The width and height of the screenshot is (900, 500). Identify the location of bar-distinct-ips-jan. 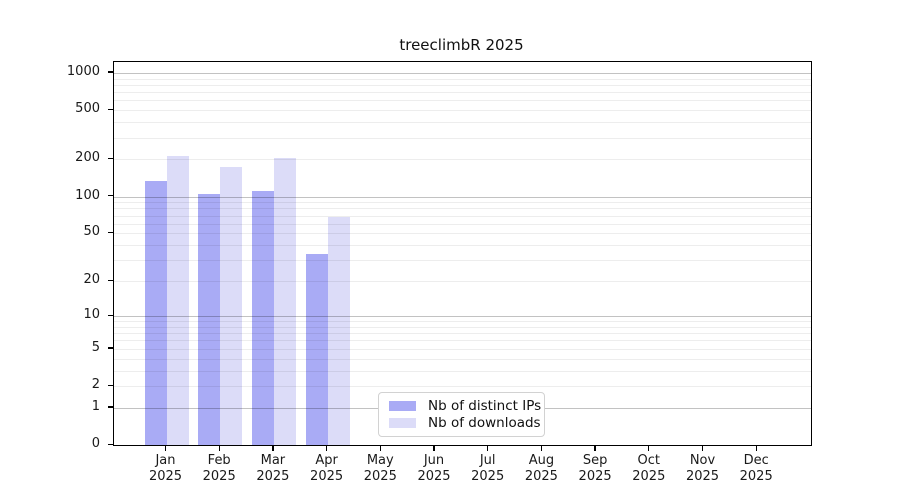
(155, 312).